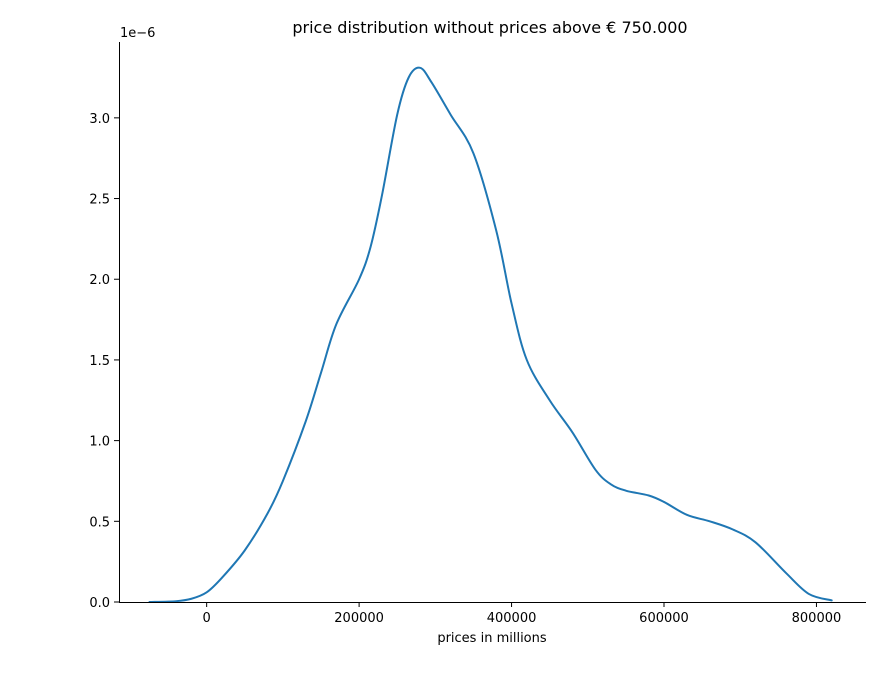 The image size is (893, 681). What do you see at coordinates (359, 618) in the screenshot?
I see `x-tick-label: 200000` at bounding box center [359, 618].